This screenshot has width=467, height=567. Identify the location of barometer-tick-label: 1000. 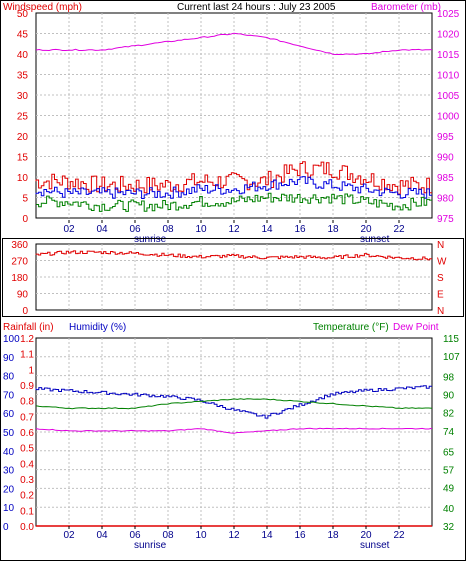
(448, 117).